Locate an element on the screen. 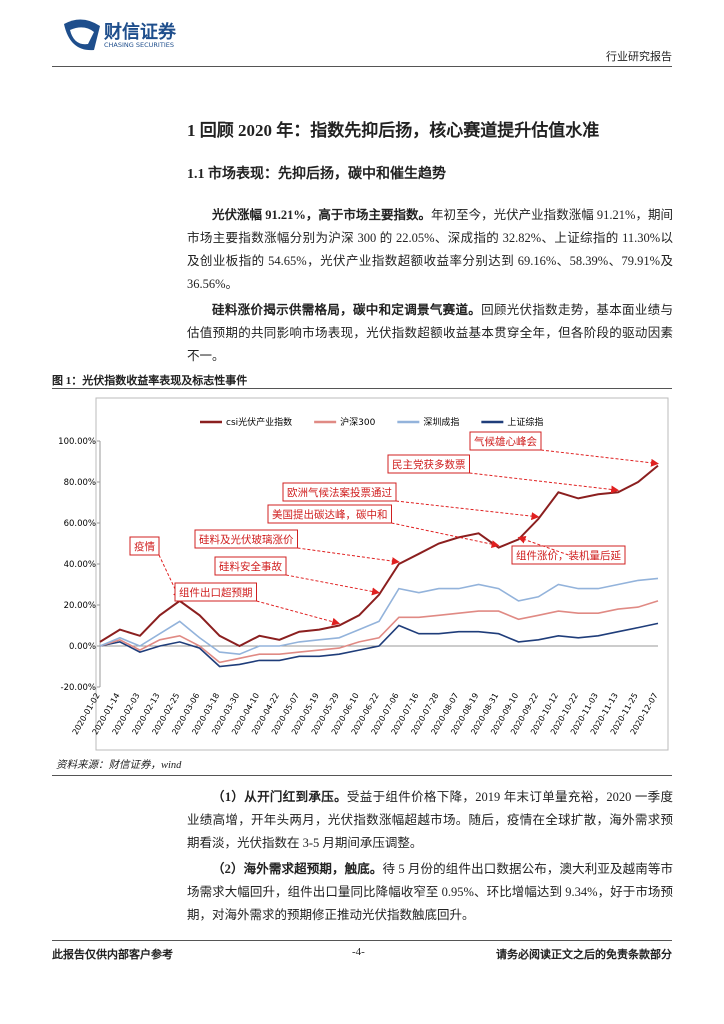  annotation-text: 欧洲气候法案投票通过 is located at coordinates (339, 492).